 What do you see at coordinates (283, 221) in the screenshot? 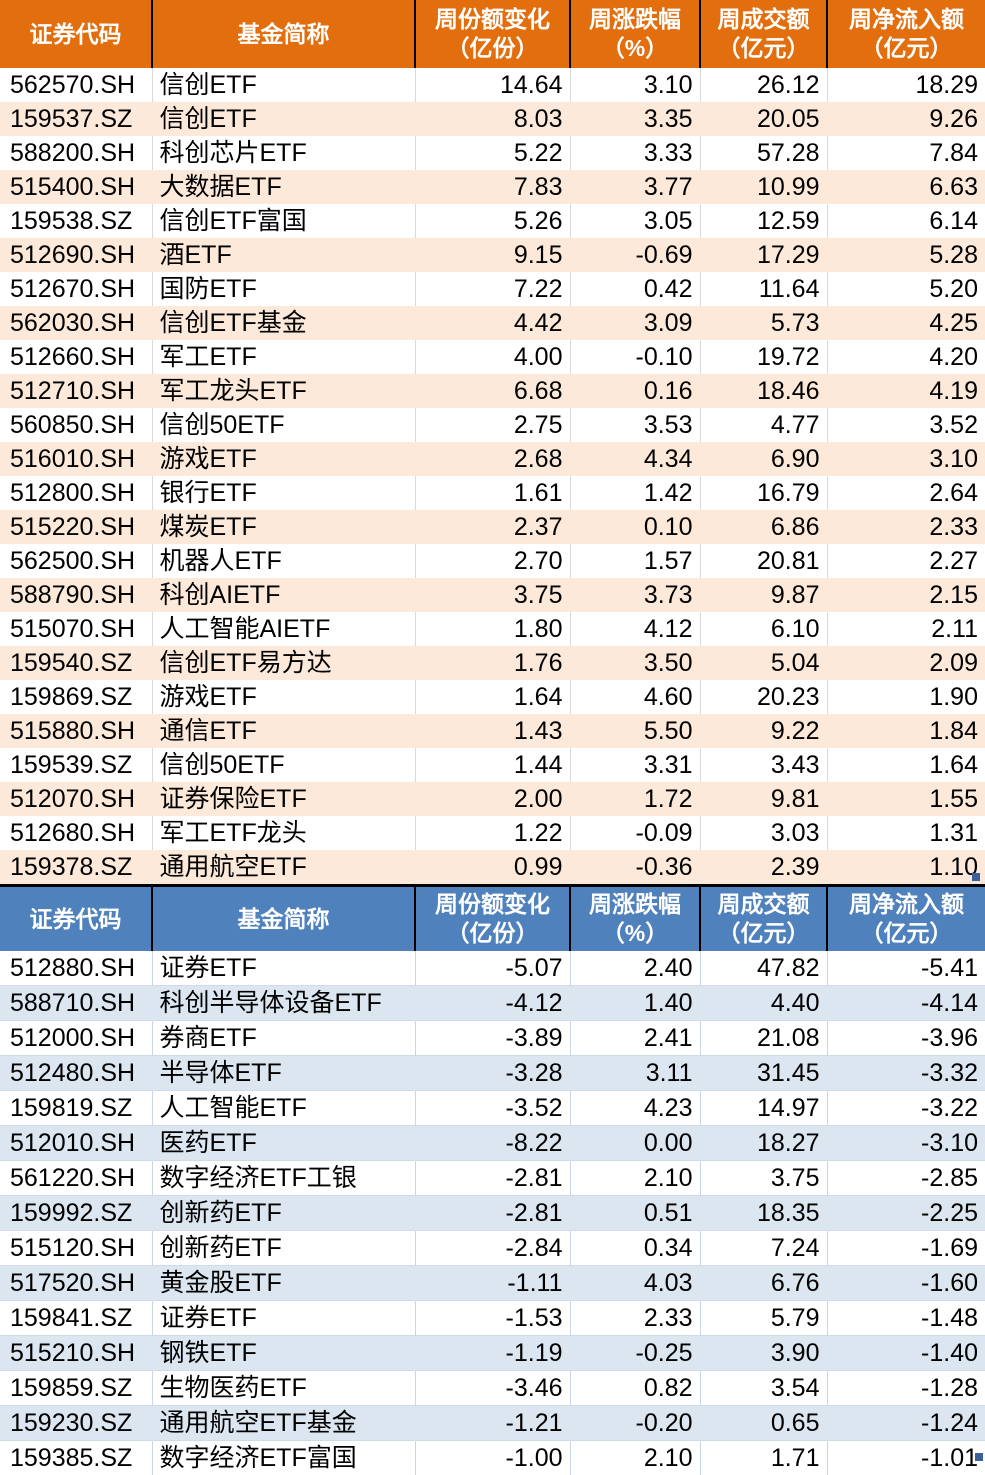
I see `fund-name-cell: 信创ETF富国` at bounding box center [283, 221].